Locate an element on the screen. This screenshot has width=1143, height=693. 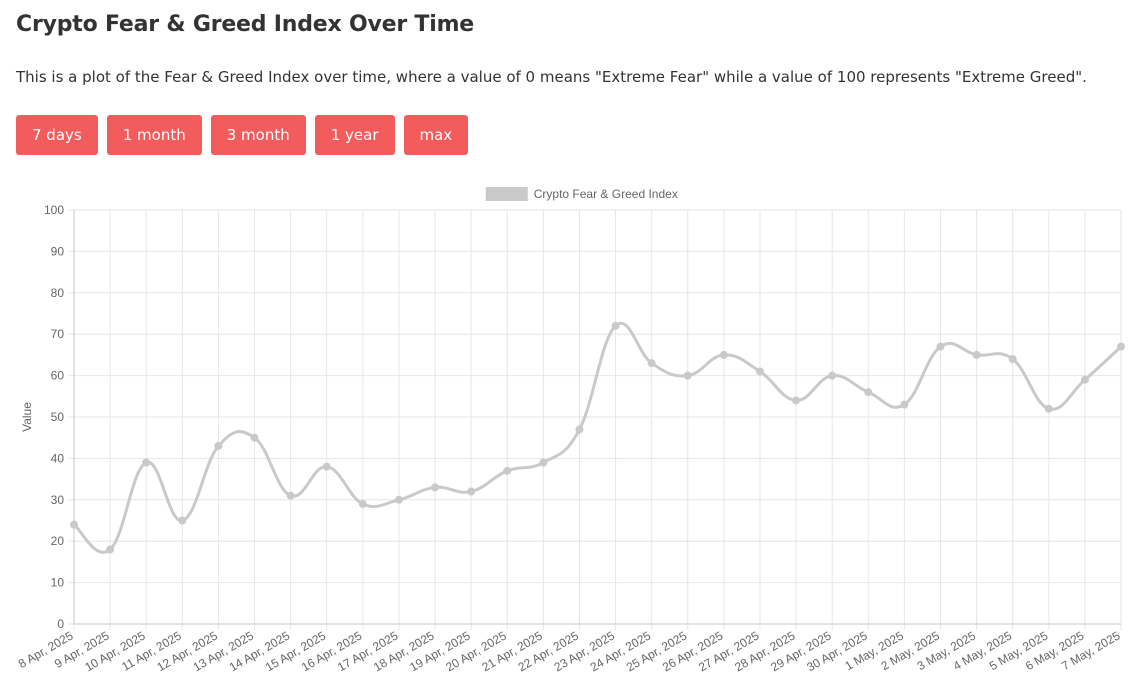
y-tick-label: 90 is located at coordinates (58, 251).